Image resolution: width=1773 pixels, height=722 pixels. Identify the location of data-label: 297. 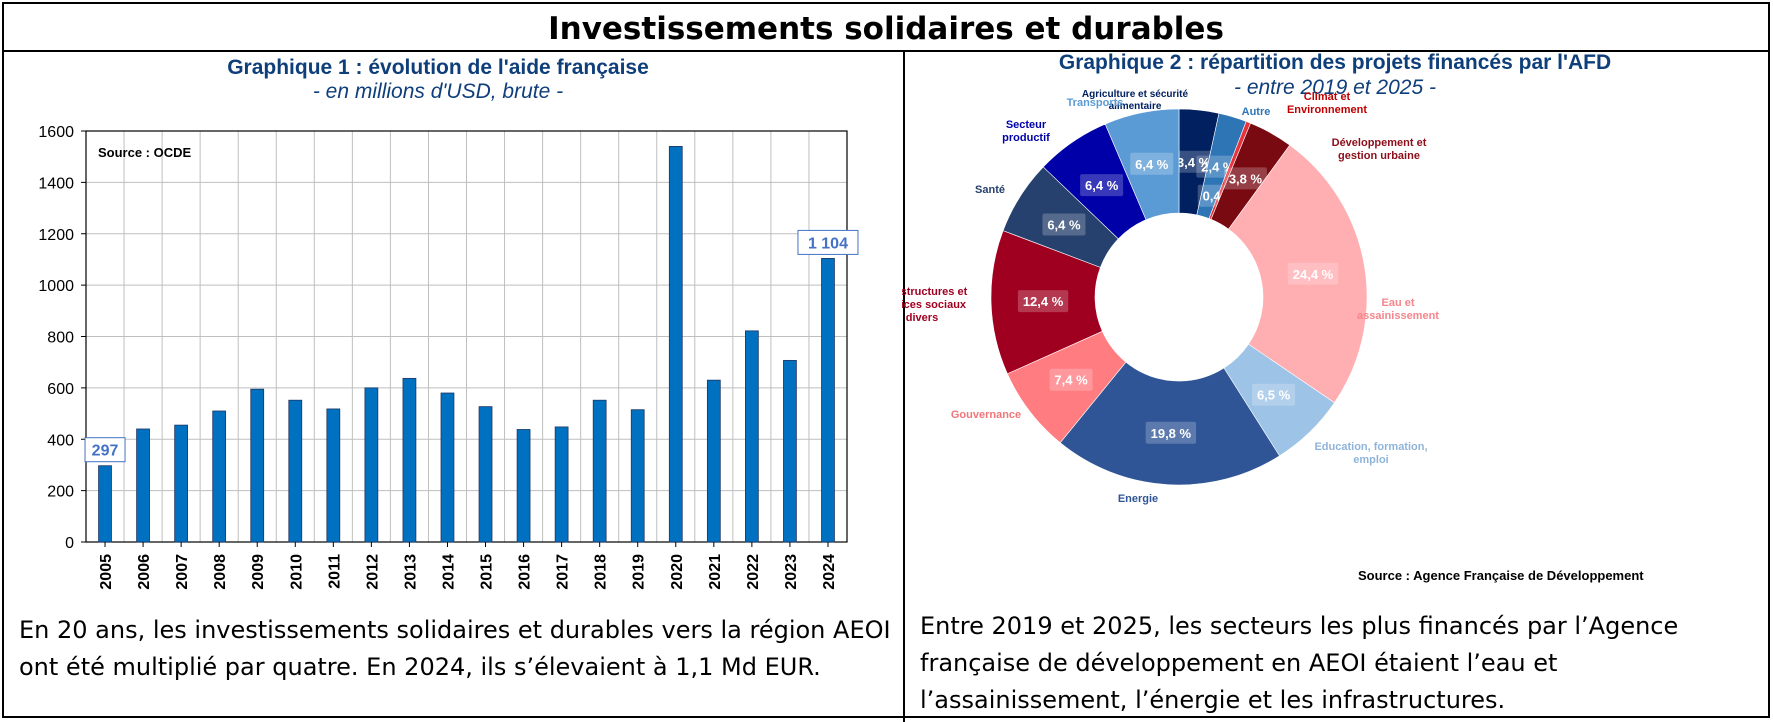
(105, 451).